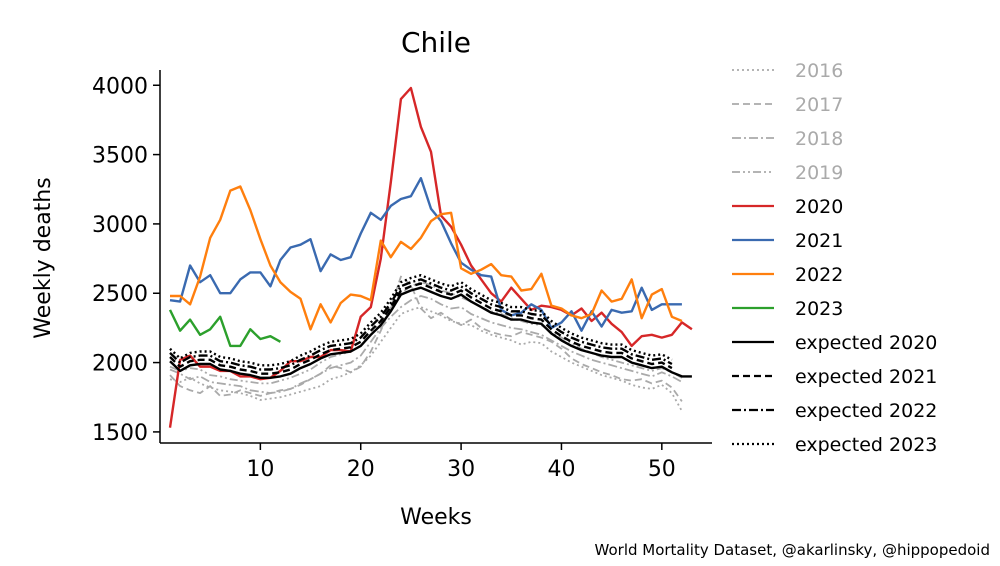  Describe the element at coordinates (361, 469) in the screenshot. I see `x-tick-label: 20` at that location.